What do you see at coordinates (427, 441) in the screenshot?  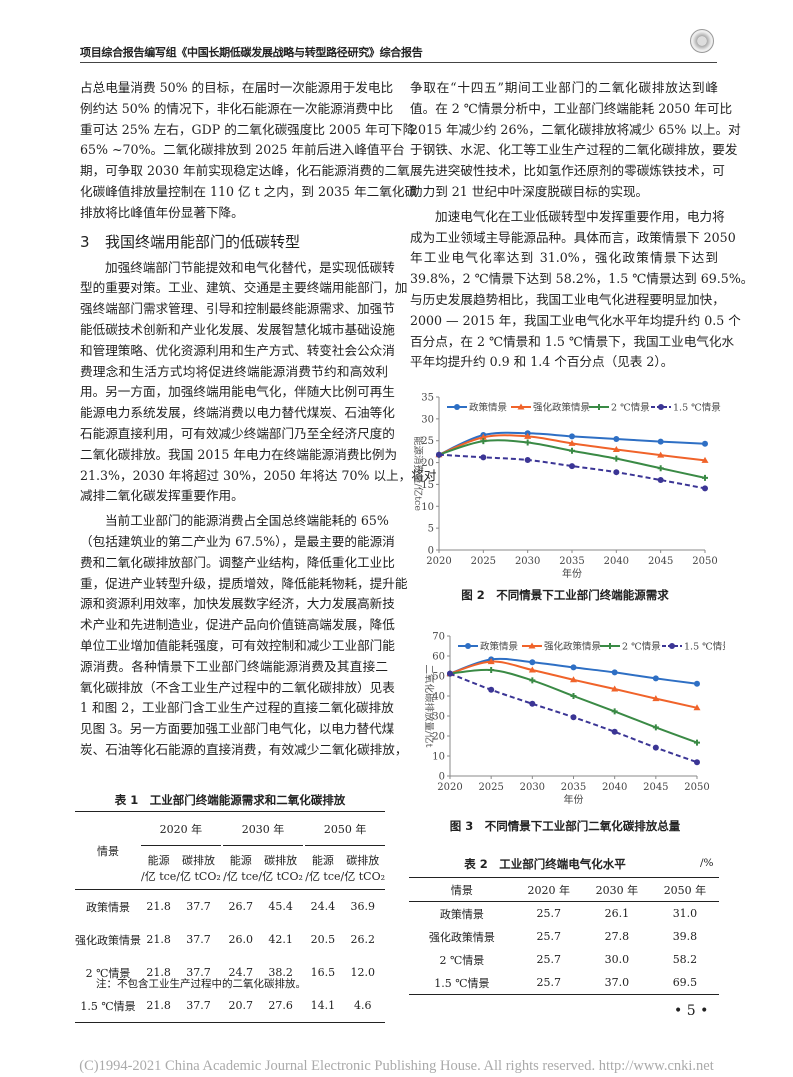 I see `y-tick-label: 25` at bounding box center [427, 441].